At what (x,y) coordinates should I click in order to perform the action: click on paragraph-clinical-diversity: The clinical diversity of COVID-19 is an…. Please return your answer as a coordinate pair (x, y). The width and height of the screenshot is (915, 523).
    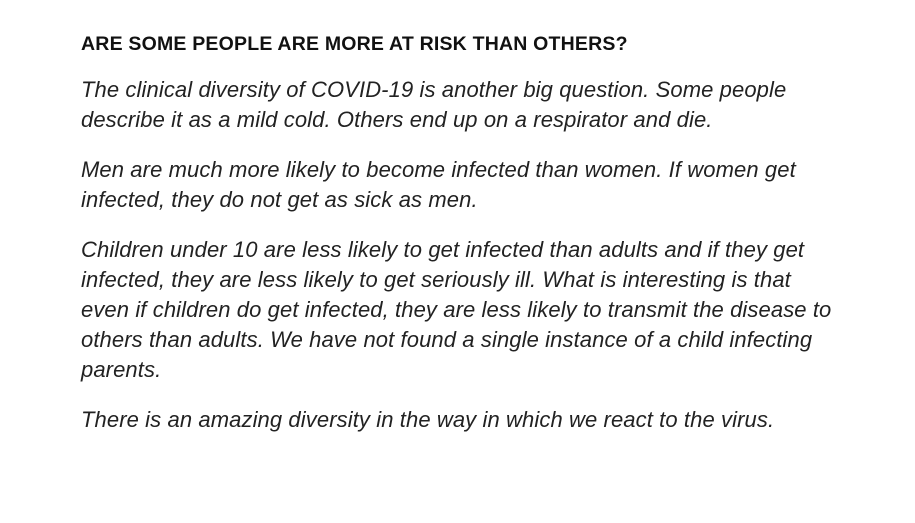
    Looking at the image, I should click on (434, 104).